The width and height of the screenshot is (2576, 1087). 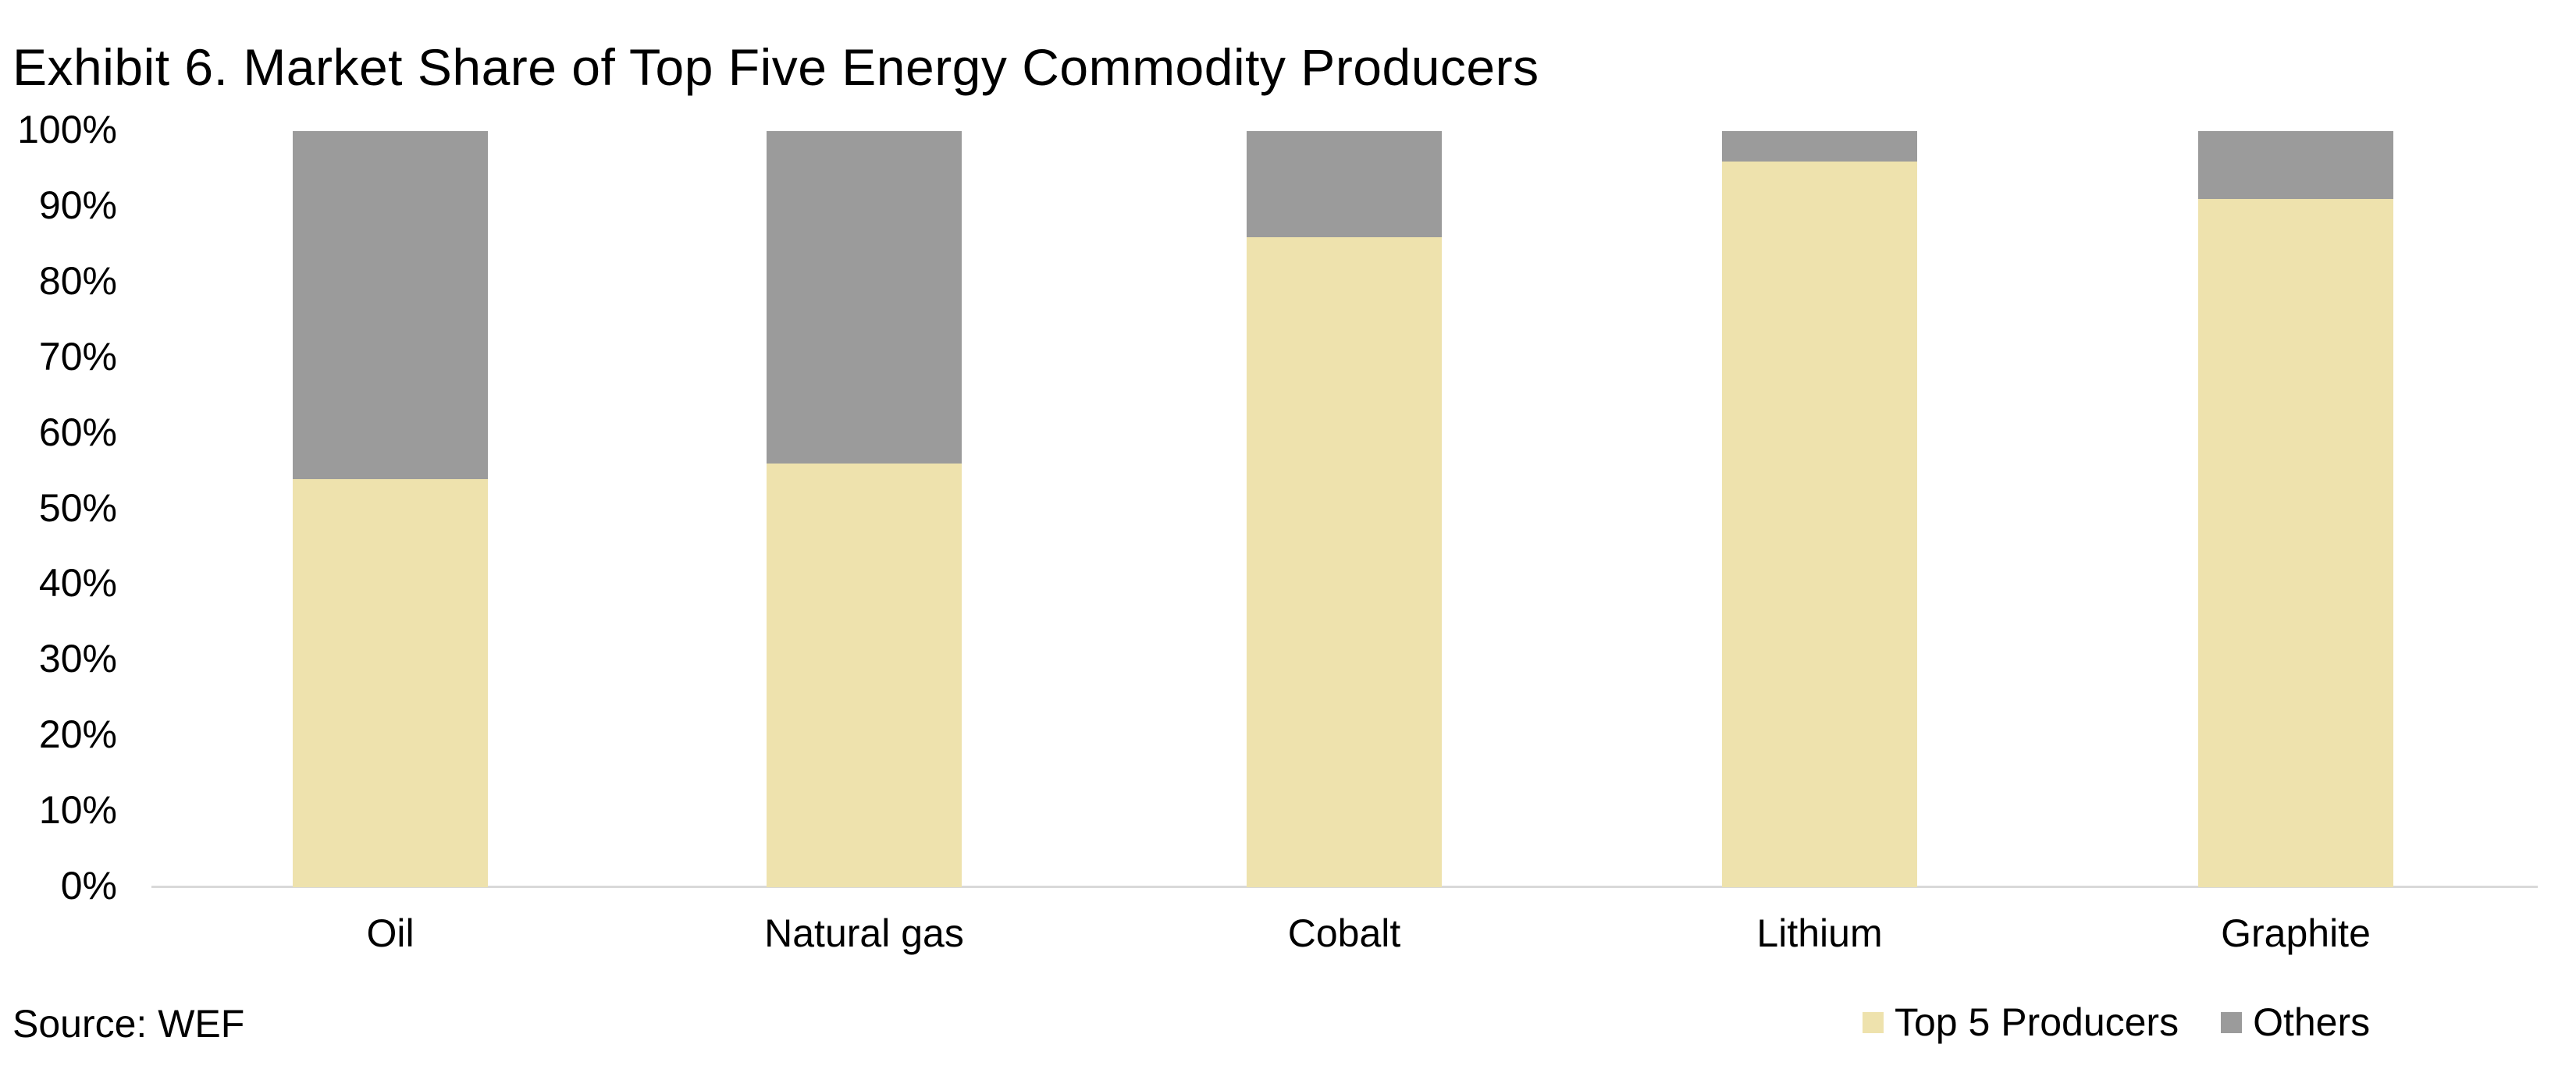 What do you see at coordinates (88, 886) in the screenshot?
I see `y-tick-label-0: 0%` at bounding box center [88, 886].